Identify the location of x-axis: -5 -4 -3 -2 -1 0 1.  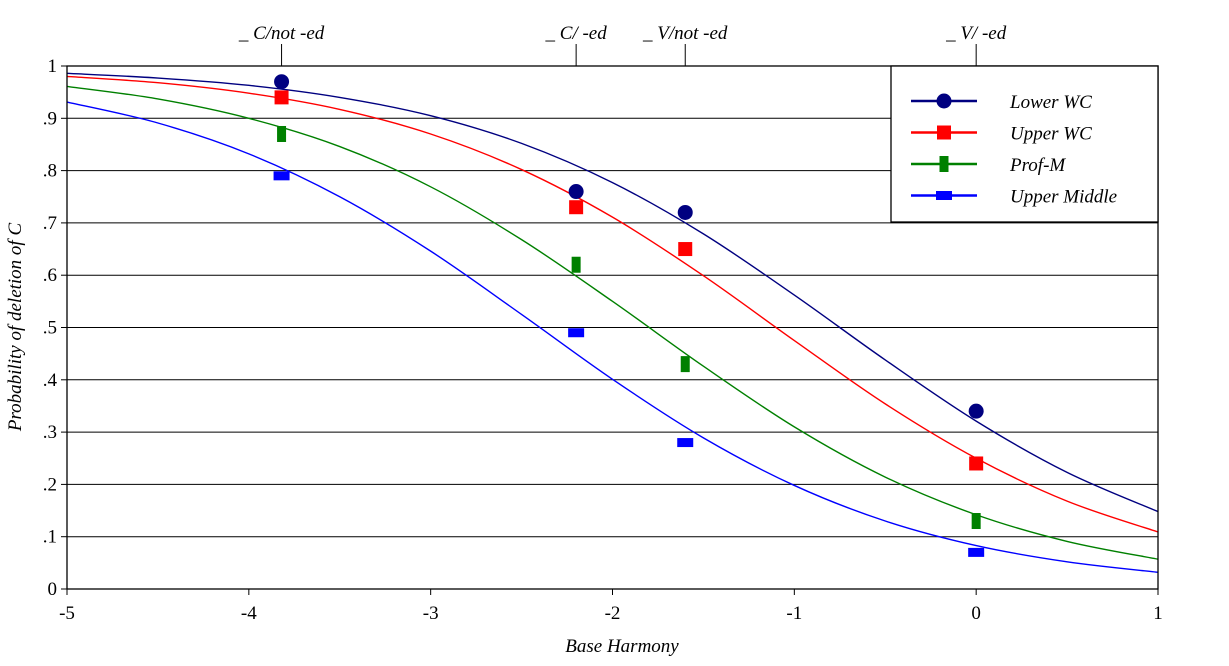
(611, 606).